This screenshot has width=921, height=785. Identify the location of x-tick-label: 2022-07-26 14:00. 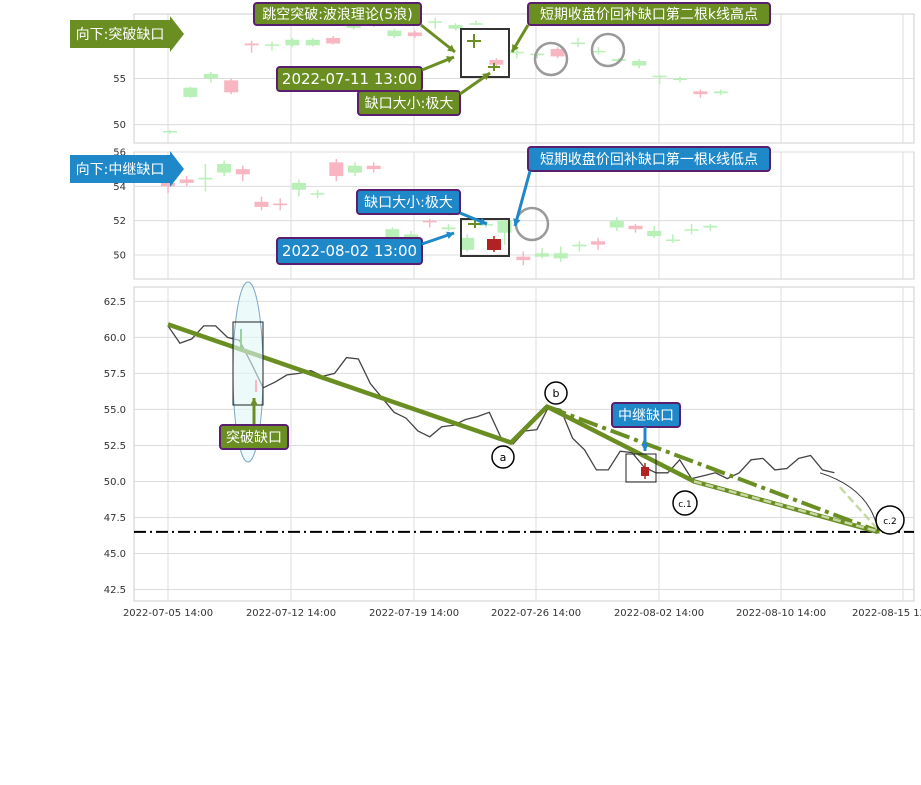
(536, 613).